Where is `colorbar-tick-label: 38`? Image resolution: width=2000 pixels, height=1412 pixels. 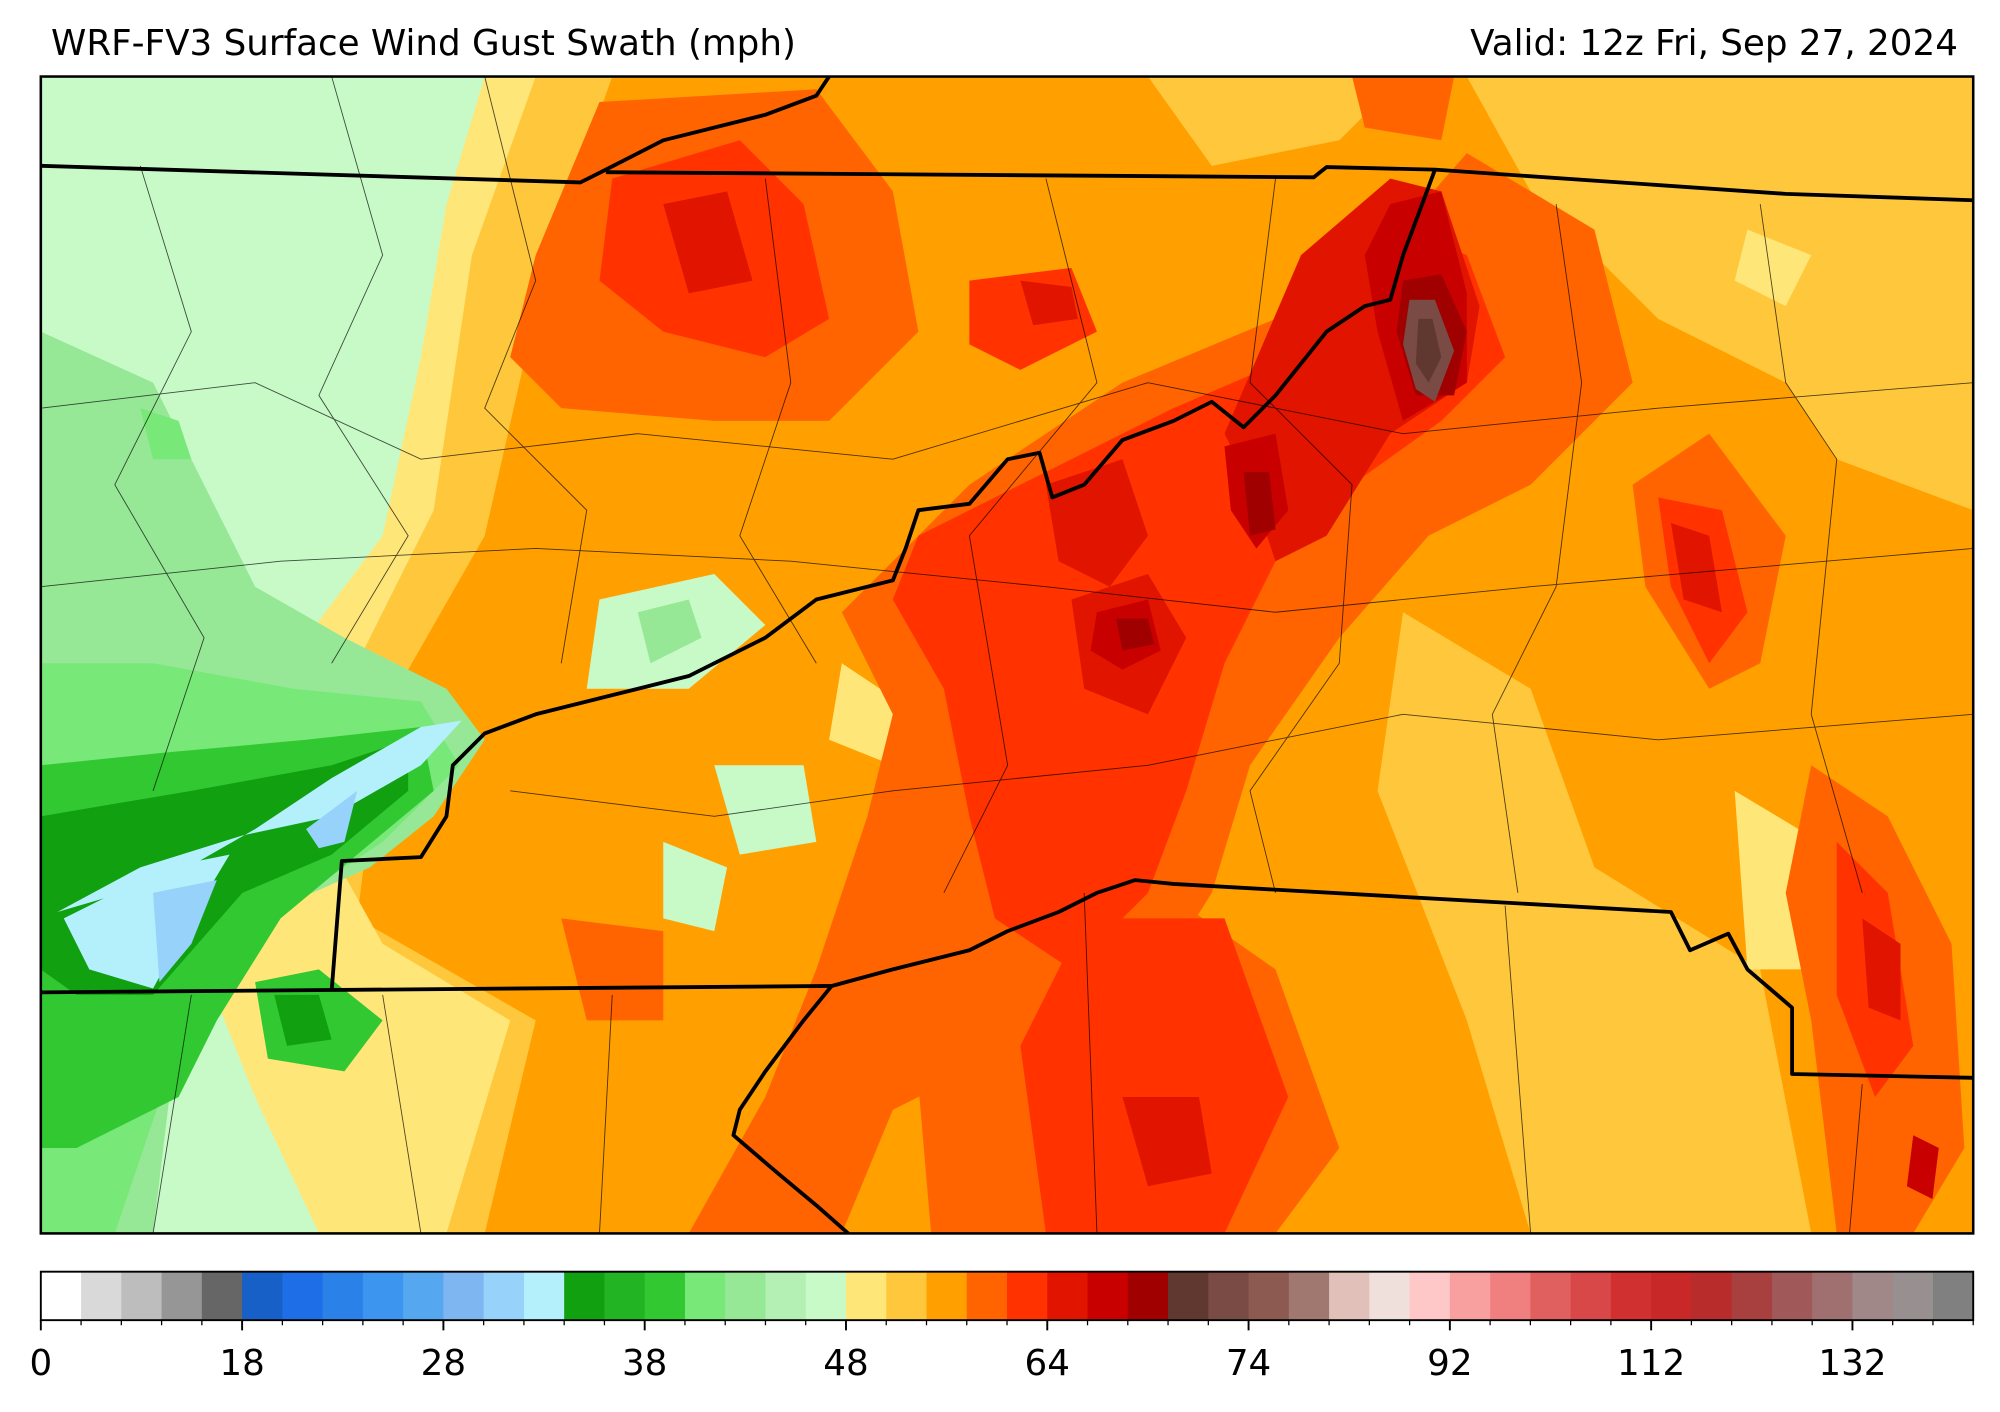 colorbar-tick-label: 38 is located at coordinates (644, 1363).